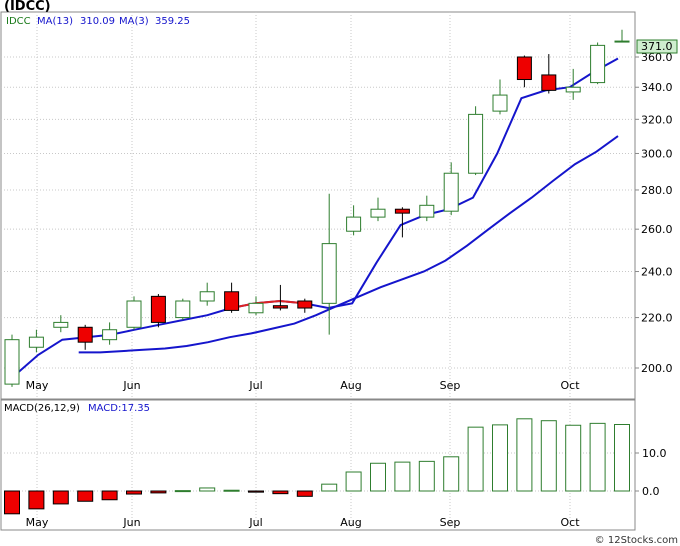 Image resolution: width=680 pixels, height=546 pixels. Describe the element at coordinates (657, 57) in the screenshot. I see `price-tick-label: 360.0` at that location.